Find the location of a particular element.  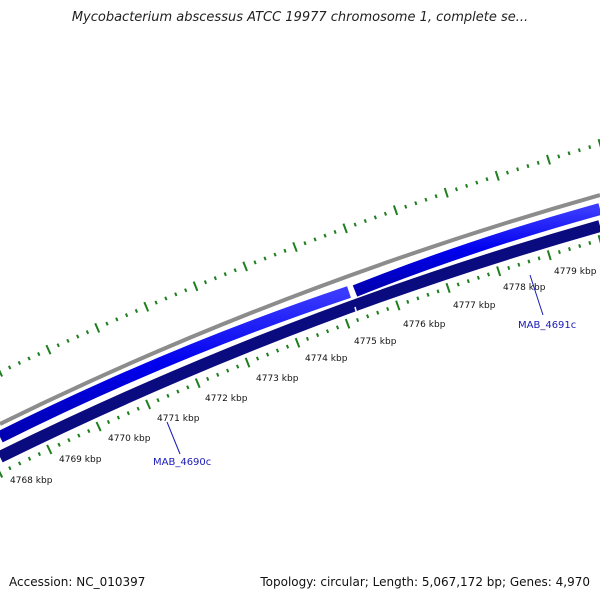

tick-label: 4769 kbp is located at coordinates (80, 460).